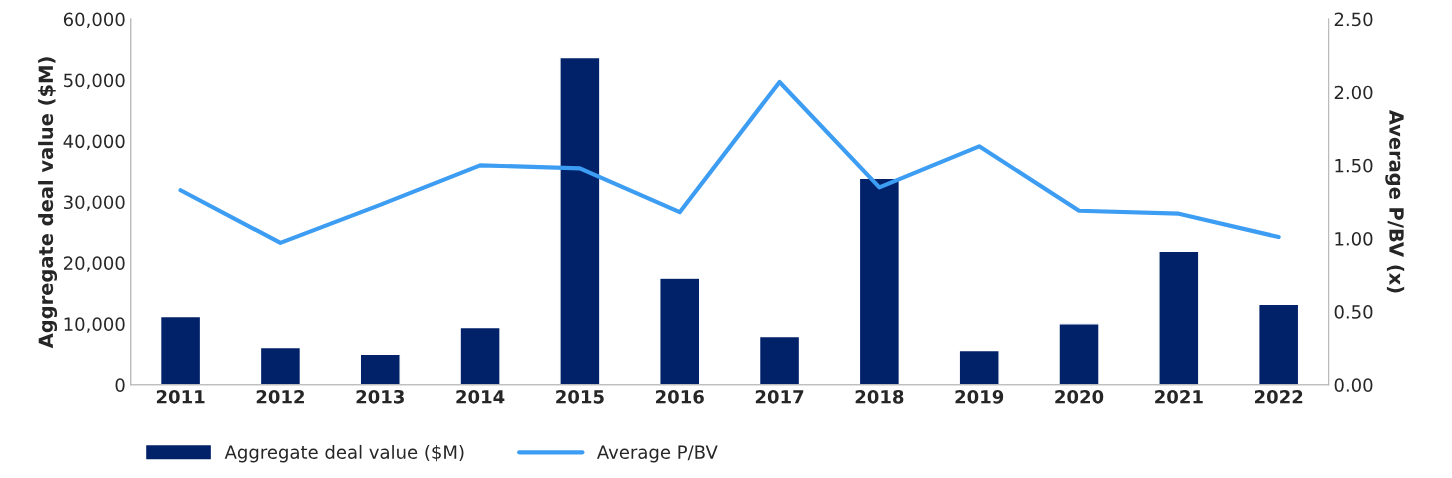 The height and width of the screenshot is (478, 1452). What do you see at coordinates (1353, 312) in the screenshot?
I see `y2-tick-label: 0.50` at bounding box center [1353, 312].